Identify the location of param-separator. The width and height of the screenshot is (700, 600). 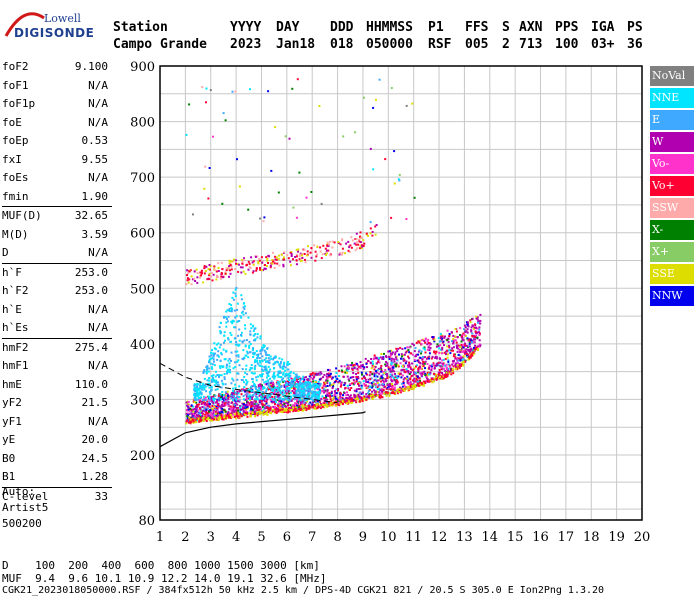
(57, 338).